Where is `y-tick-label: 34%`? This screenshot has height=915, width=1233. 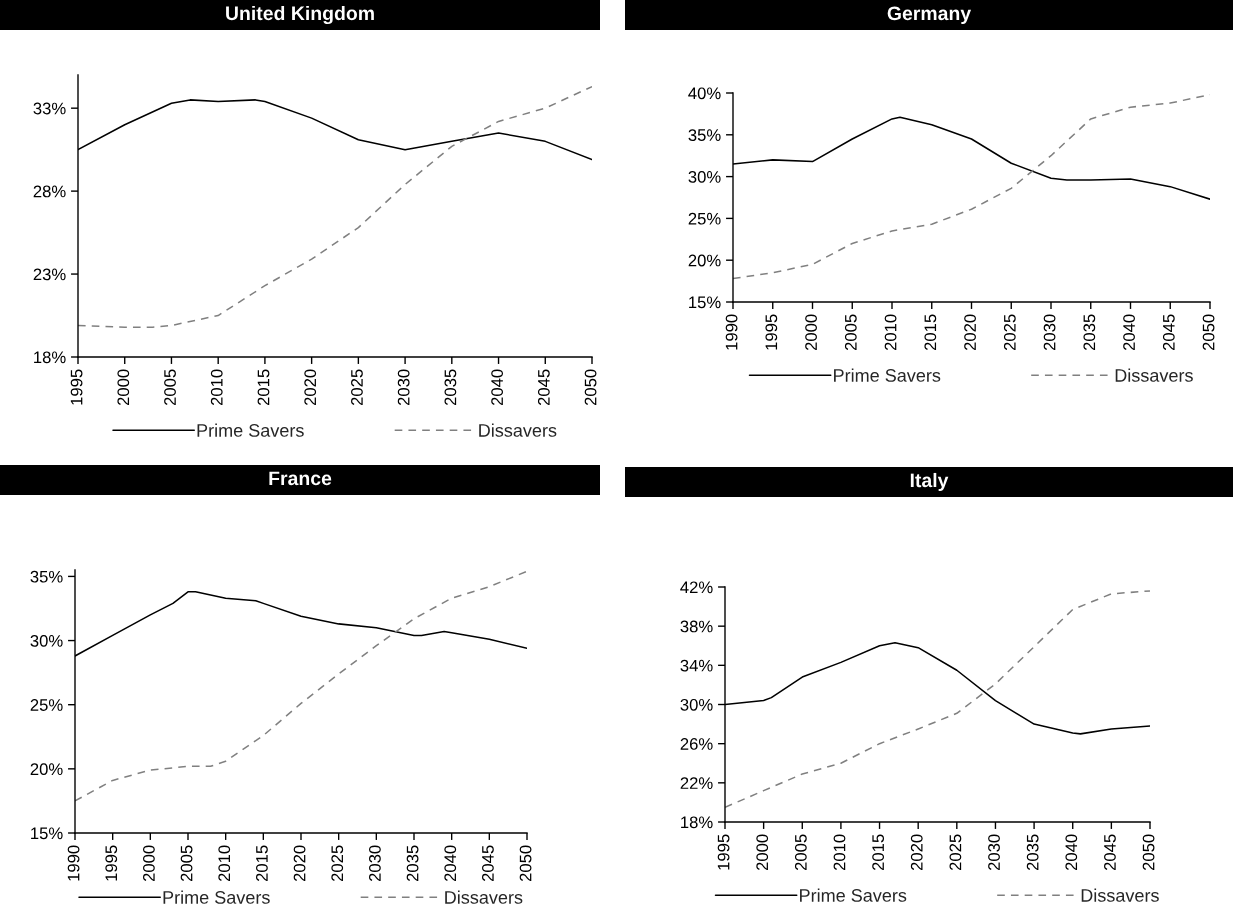
y-tick-label: 34% is located at coordinates (696, 665).